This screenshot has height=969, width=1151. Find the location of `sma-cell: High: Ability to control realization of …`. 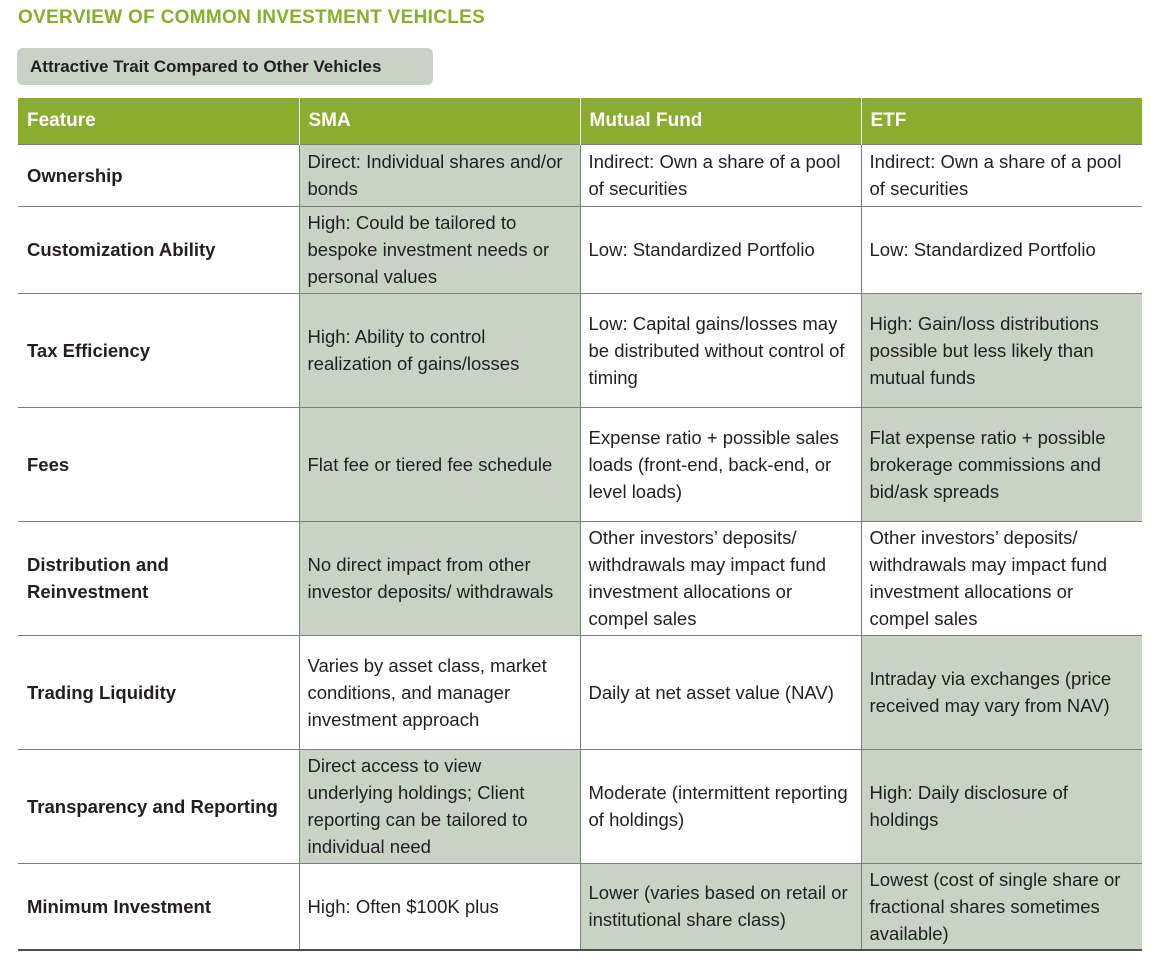

sma-cell: High: Ability to control realization of … is located at coordinates (439, 349).